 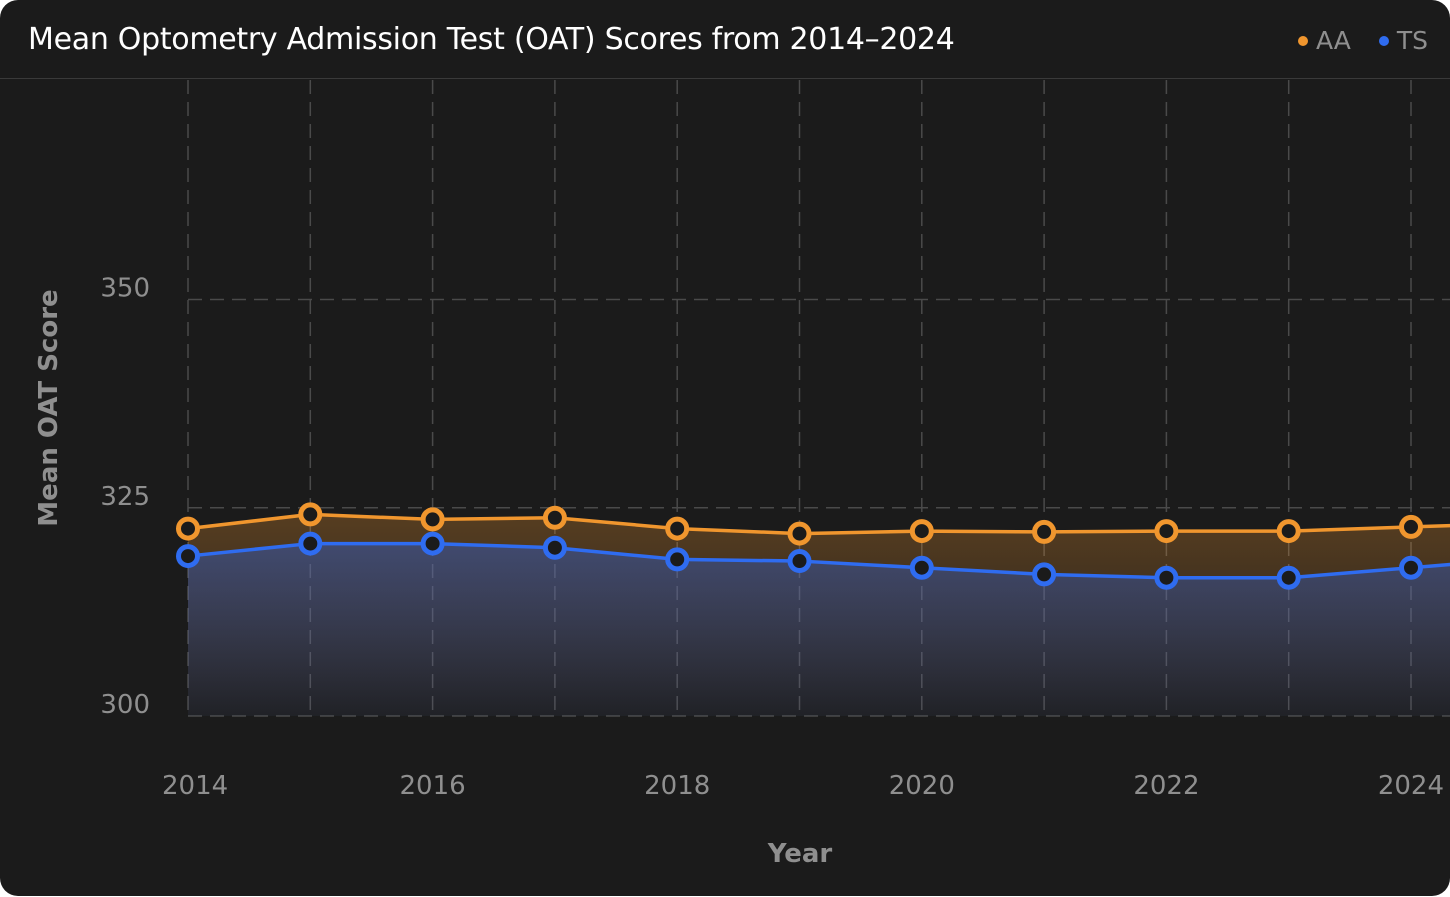 I want to click on legend-marker-ts, so click(x=1383, y=40).